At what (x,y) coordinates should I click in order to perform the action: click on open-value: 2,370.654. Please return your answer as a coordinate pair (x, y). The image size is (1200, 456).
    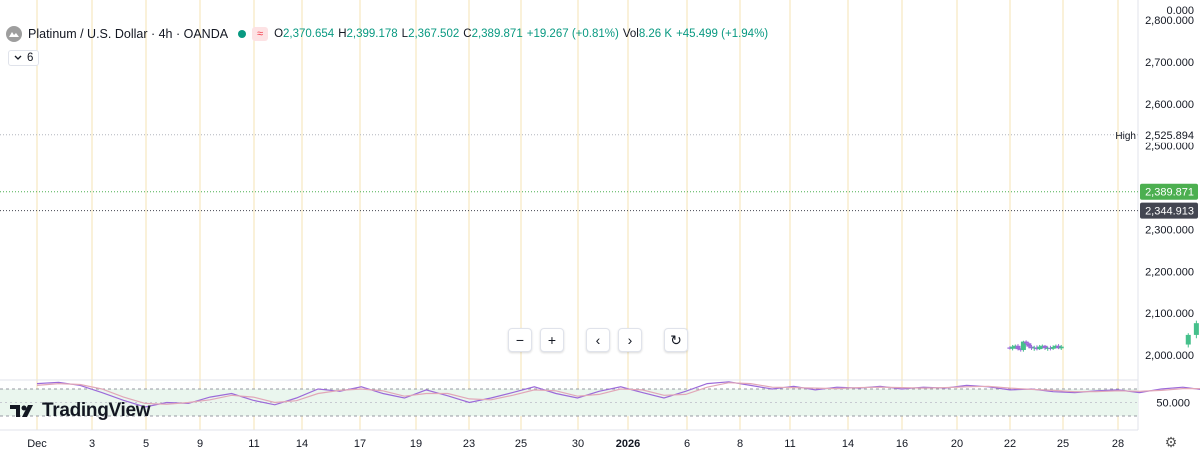
    Looking at the image, I should click on (309, 34).